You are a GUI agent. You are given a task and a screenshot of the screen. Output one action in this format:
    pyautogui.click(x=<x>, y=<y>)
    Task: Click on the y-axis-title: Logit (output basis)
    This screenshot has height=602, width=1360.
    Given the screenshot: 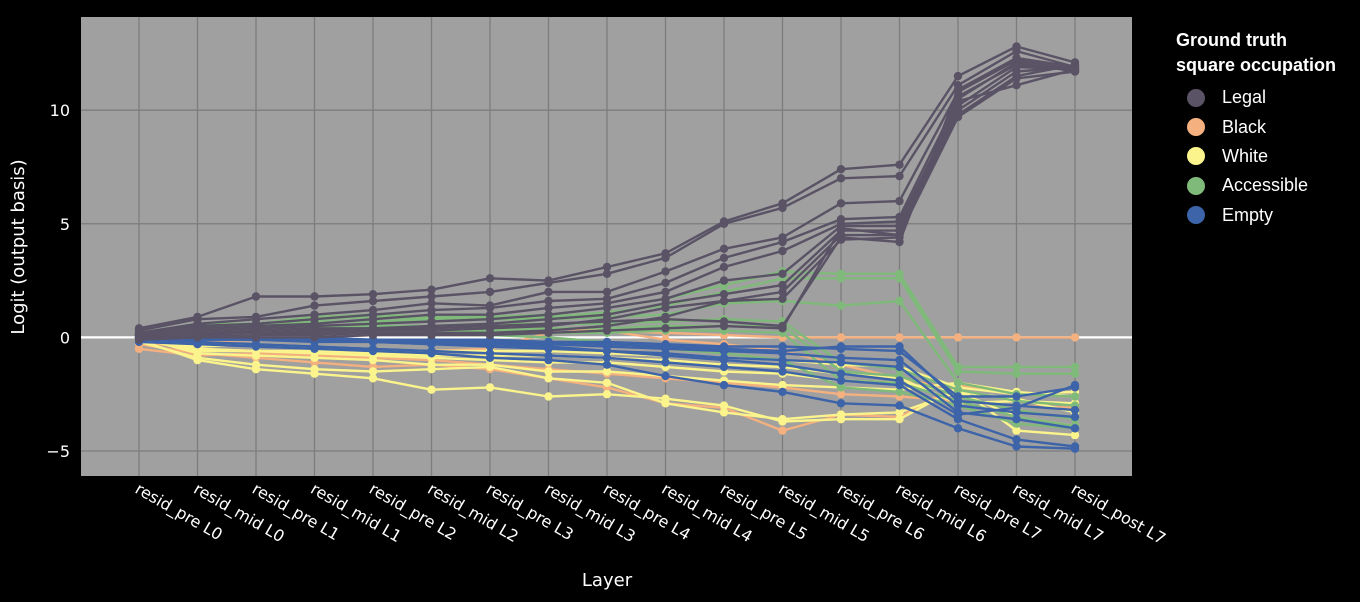 What is the action you would take?
    pyautogui.click(x=18, y=246)
    